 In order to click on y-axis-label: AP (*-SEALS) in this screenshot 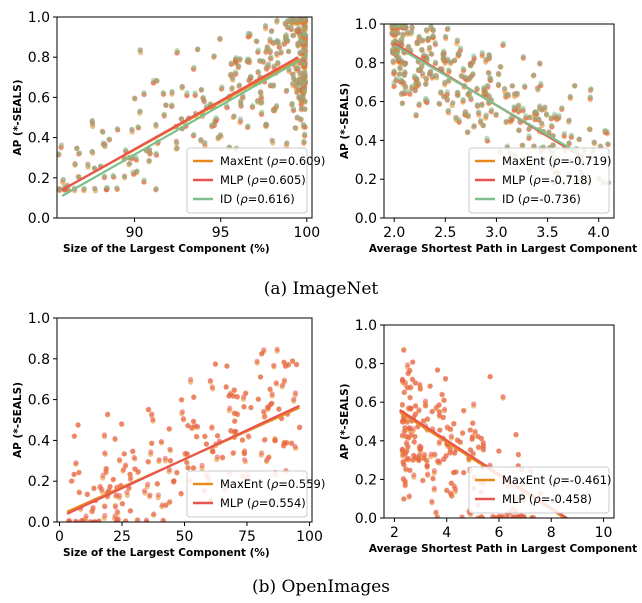, I will do `click(345, 421)`.